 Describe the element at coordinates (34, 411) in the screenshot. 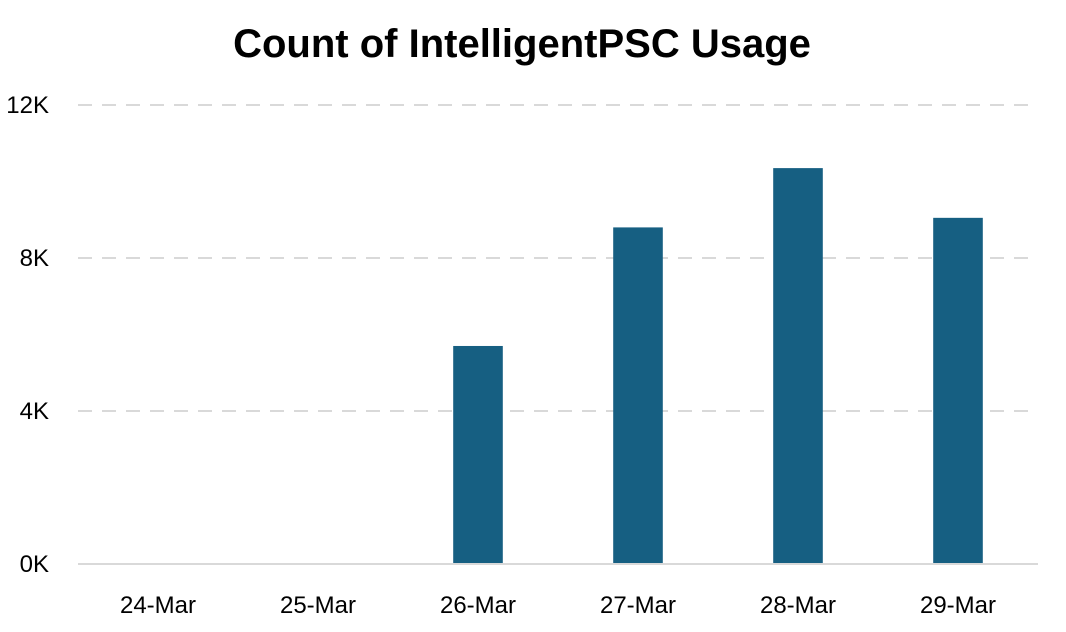

I see `y-tick-label: 4K` at that location.